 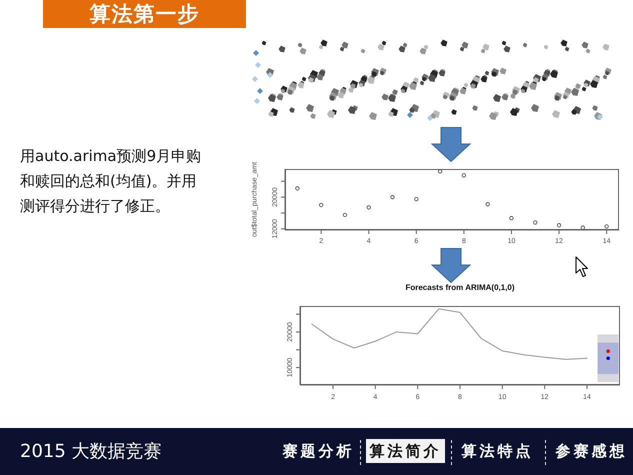 What do you see at coordinates (405, 451) in the screenshot?
I see `selected-tab: 算法简介` at bounding box center [405, 451].